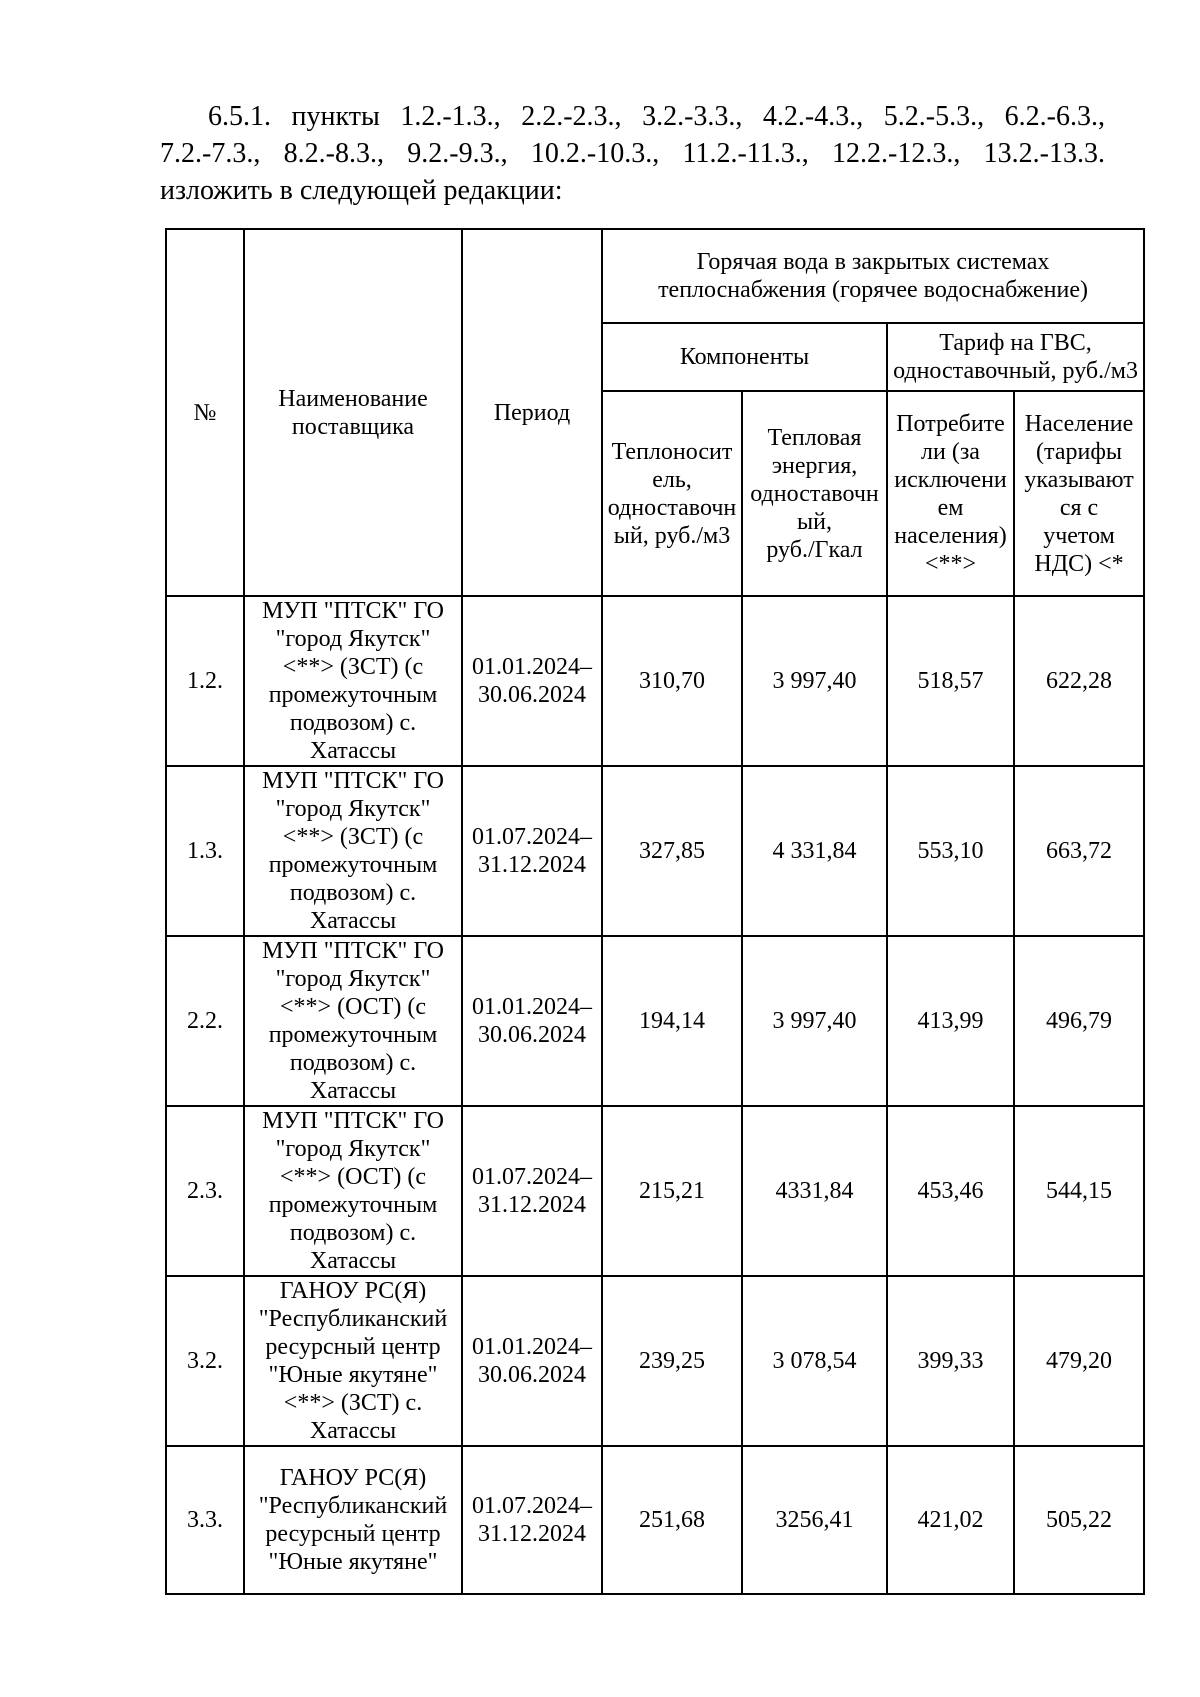  What do you see at coordinates (814, 1191) in the screenshot?
I see `cell-heat-tariff: 4331,84` at bounding box center [814, 1191].